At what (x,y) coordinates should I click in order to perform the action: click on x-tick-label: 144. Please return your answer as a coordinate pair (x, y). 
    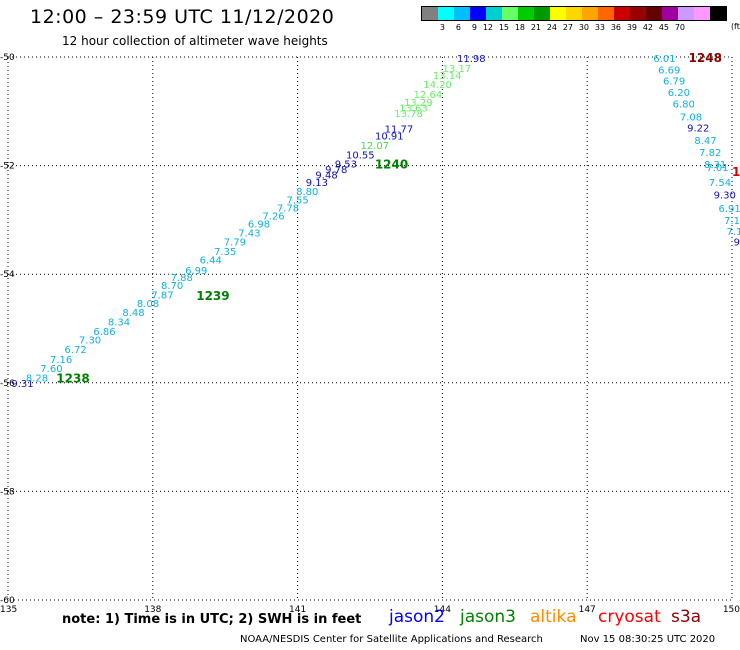
    Looking at the image, I should click on (442, 610).